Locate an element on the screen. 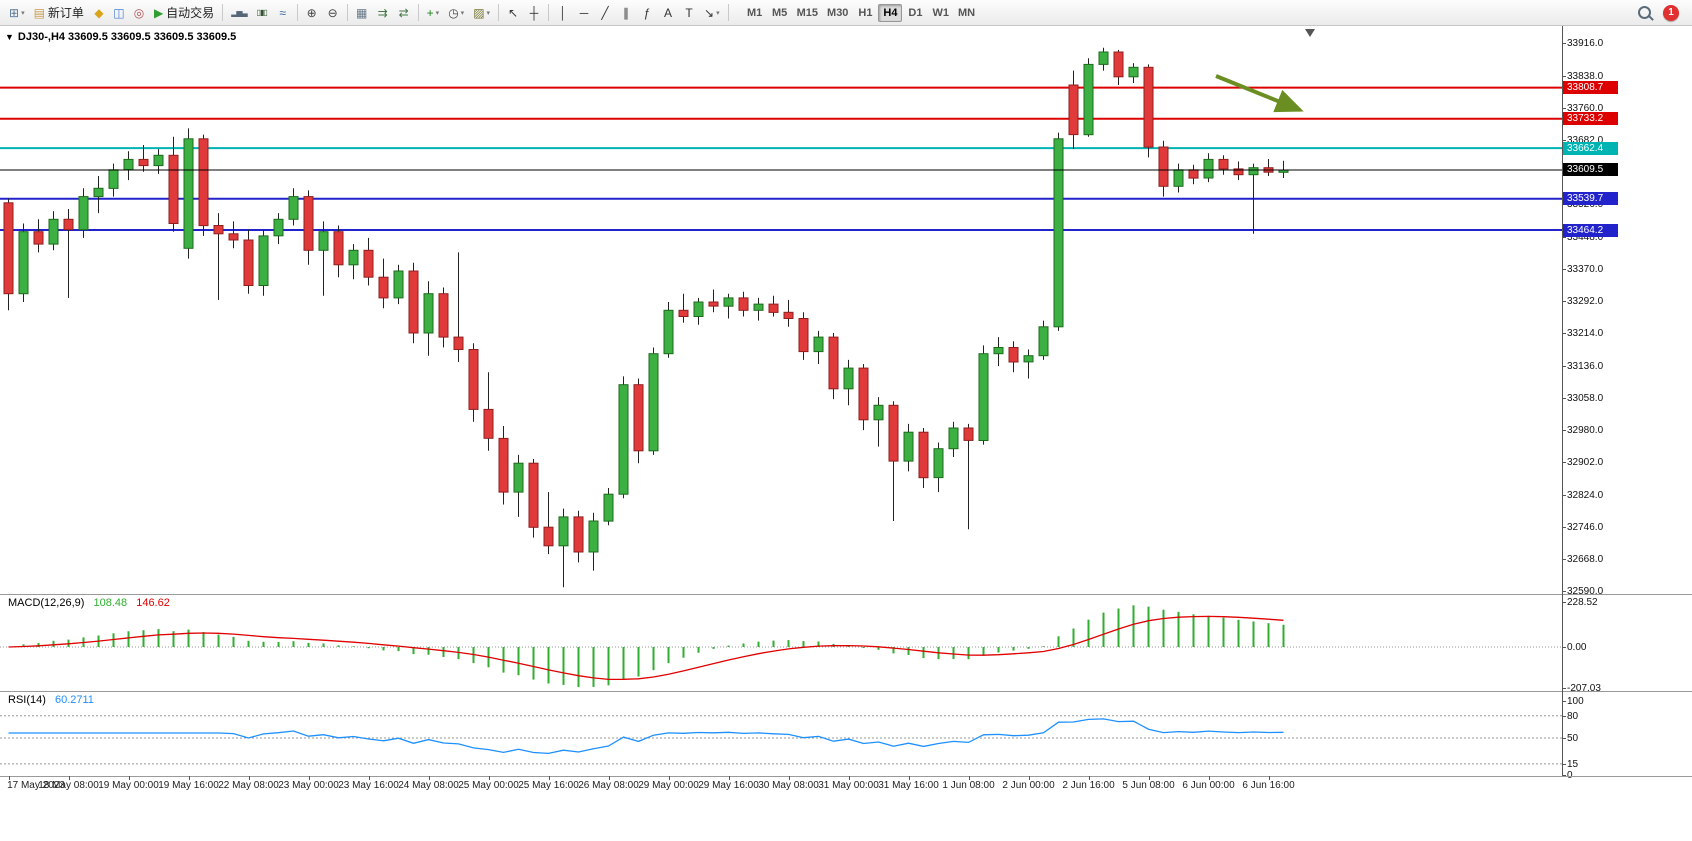 The height and width of the screenshot is (841, 1692). autotrading-button: ▶ 自动交易 is located at coordinates (184, 13).